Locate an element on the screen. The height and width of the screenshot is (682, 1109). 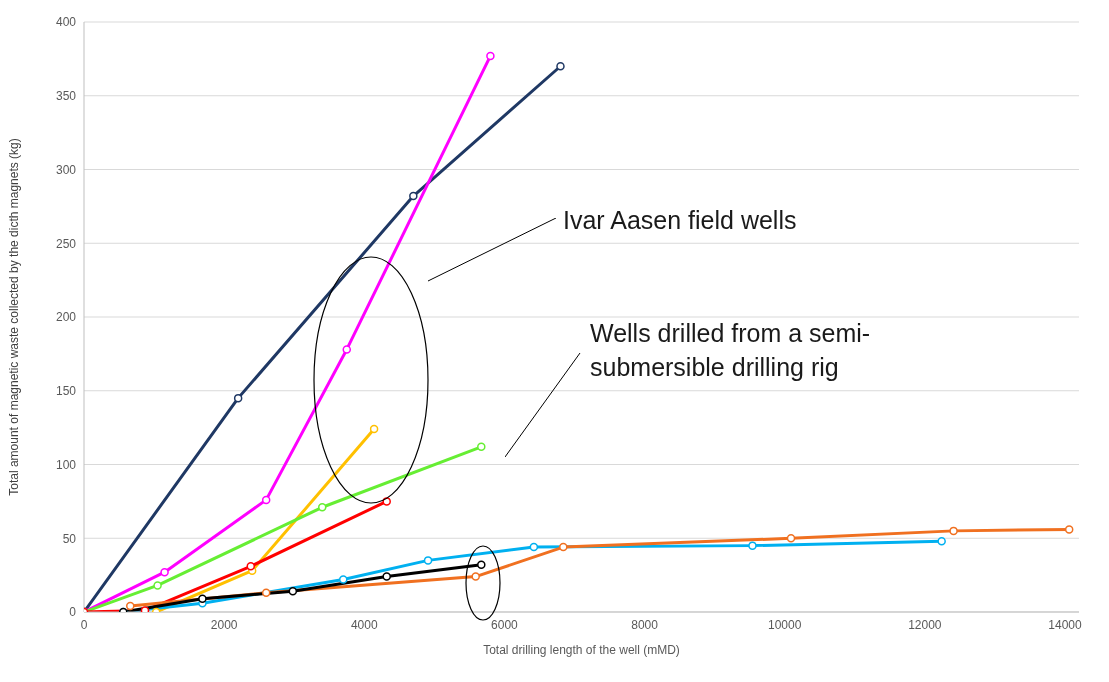
y-tick-label: 300 is located at coordinates (66, 169).